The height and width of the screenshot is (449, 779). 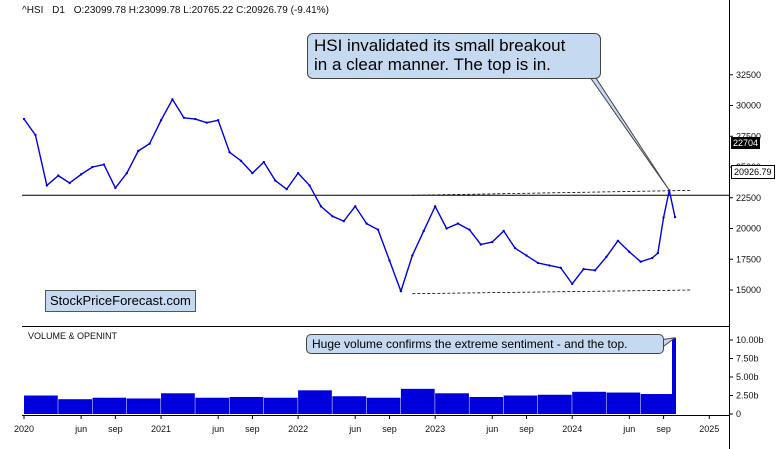 What do you see at coordinates (747, 359) in the screenshot?
I see `volume-tick-label: 7.50b` at bounding box center [747, 359].